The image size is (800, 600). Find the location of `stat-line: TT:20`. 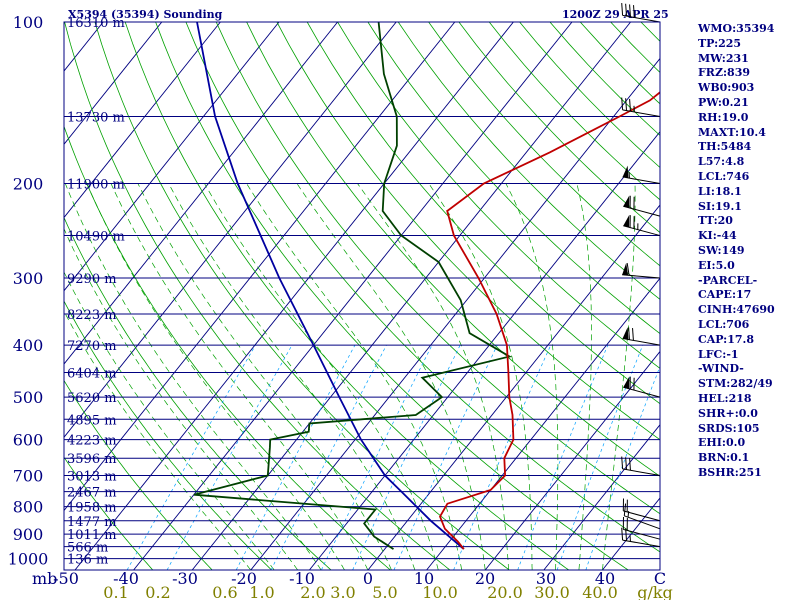

stat-line: TT:20 is located at coordinates (715, 221).